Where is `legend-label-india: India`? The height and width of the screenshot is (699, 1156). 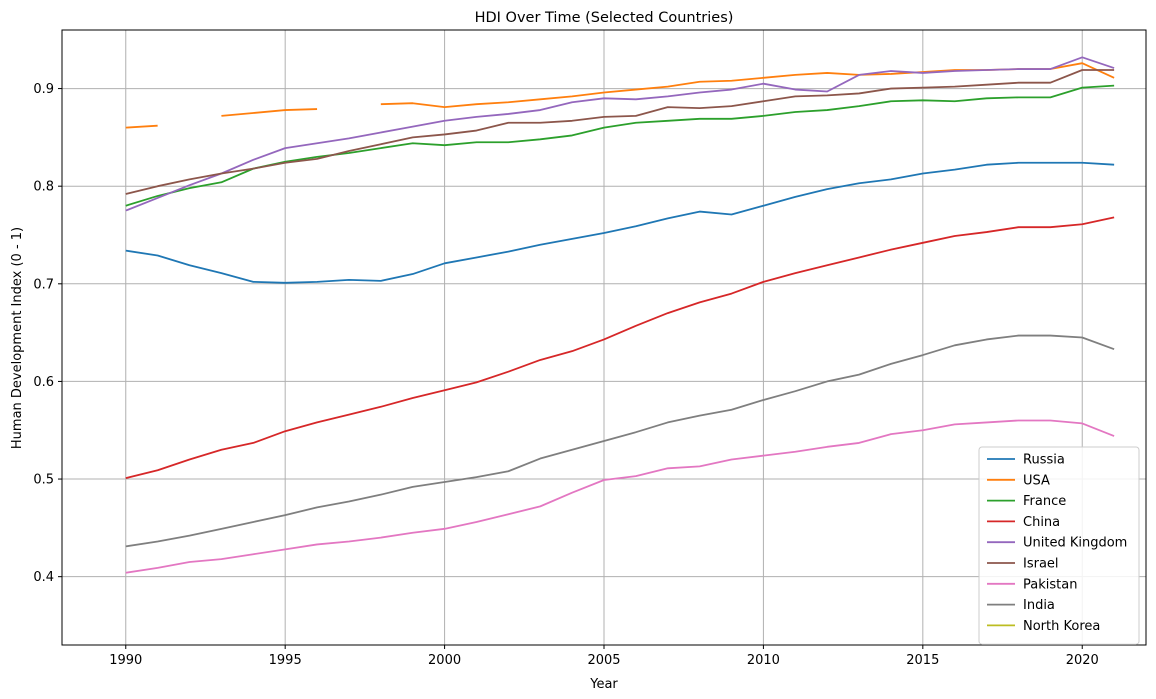
legend-label-india: India is located at coordinates (1039, 605).